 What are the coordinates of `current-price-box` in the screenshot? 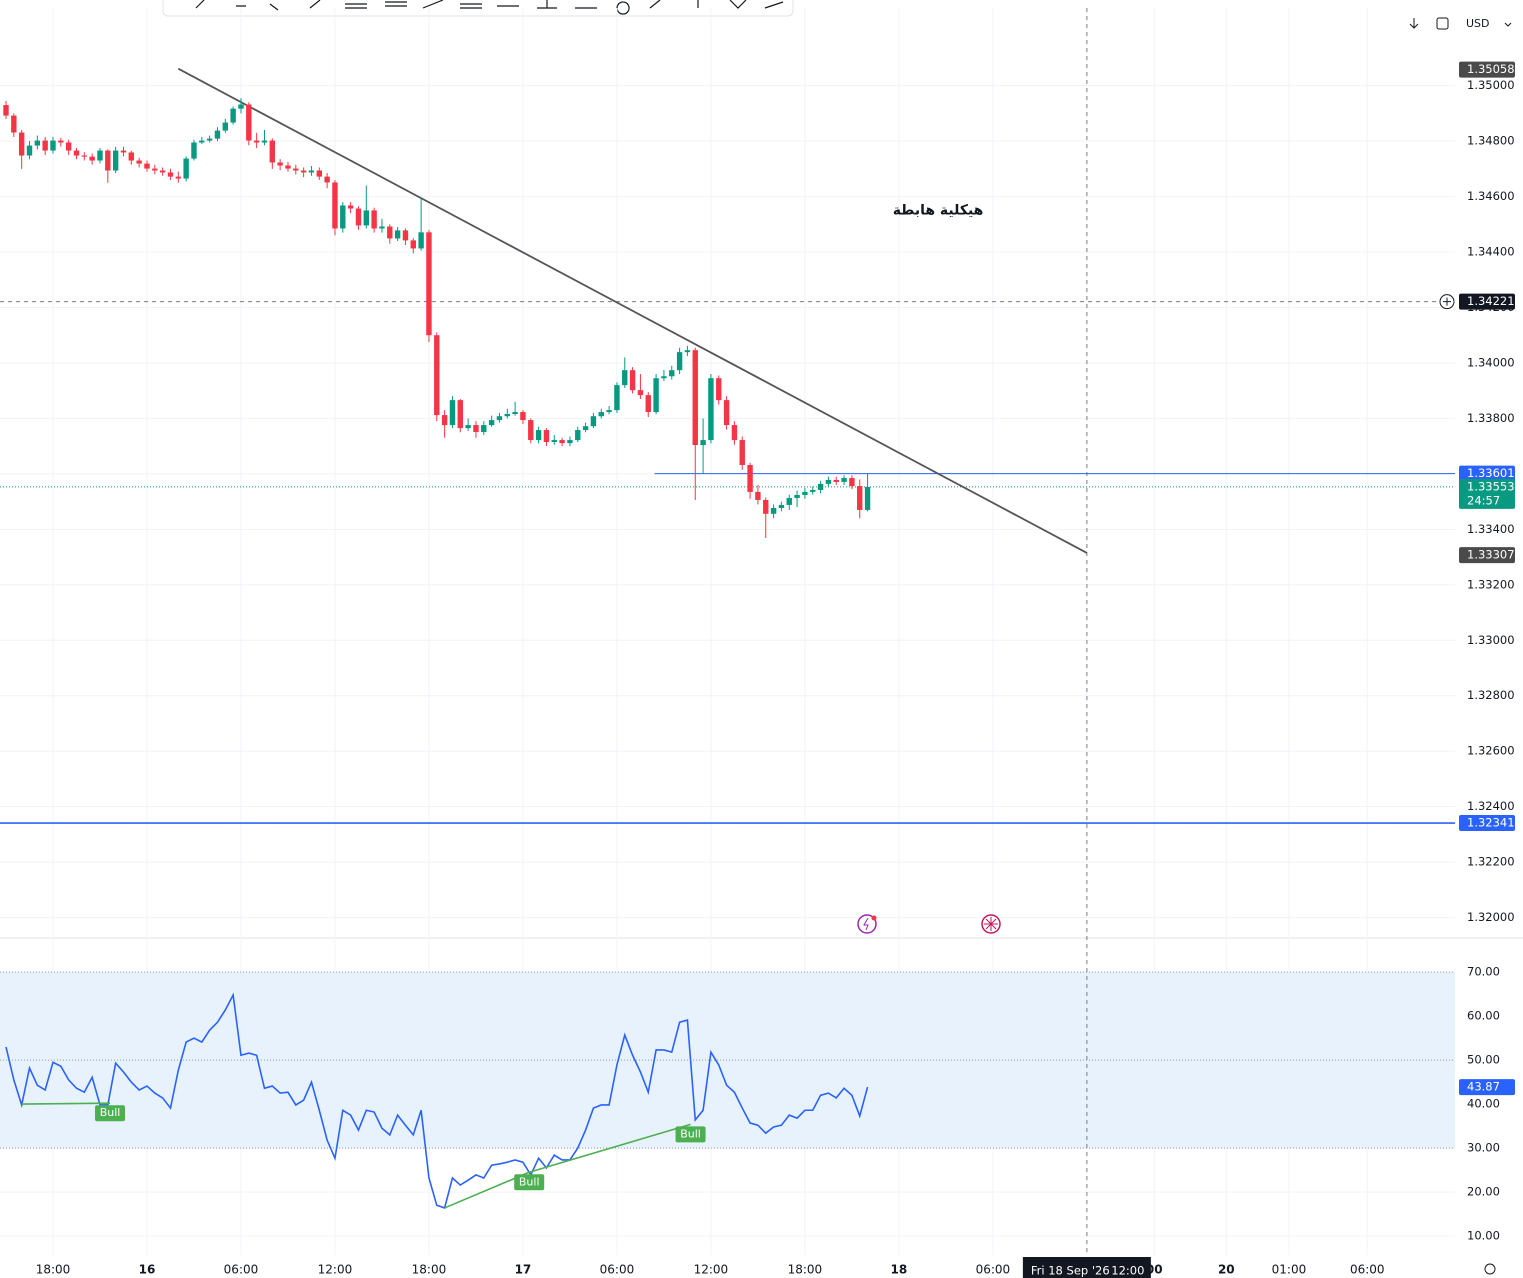 It's located at (1487, 493).